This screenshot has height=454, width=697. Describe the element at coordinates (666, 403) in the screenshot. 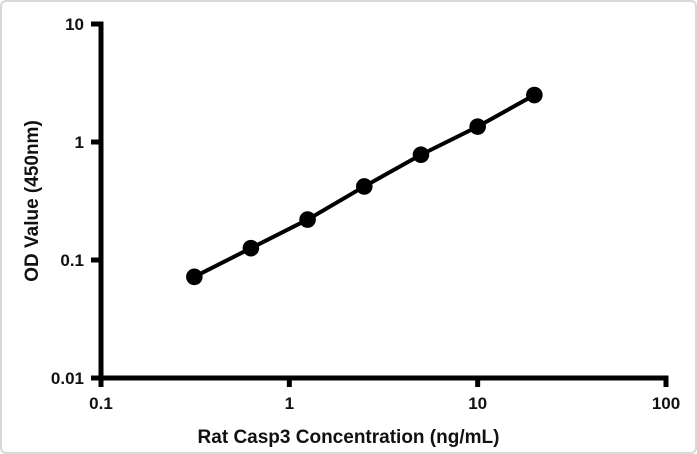

I see `x-tick-label: 100` at that location.